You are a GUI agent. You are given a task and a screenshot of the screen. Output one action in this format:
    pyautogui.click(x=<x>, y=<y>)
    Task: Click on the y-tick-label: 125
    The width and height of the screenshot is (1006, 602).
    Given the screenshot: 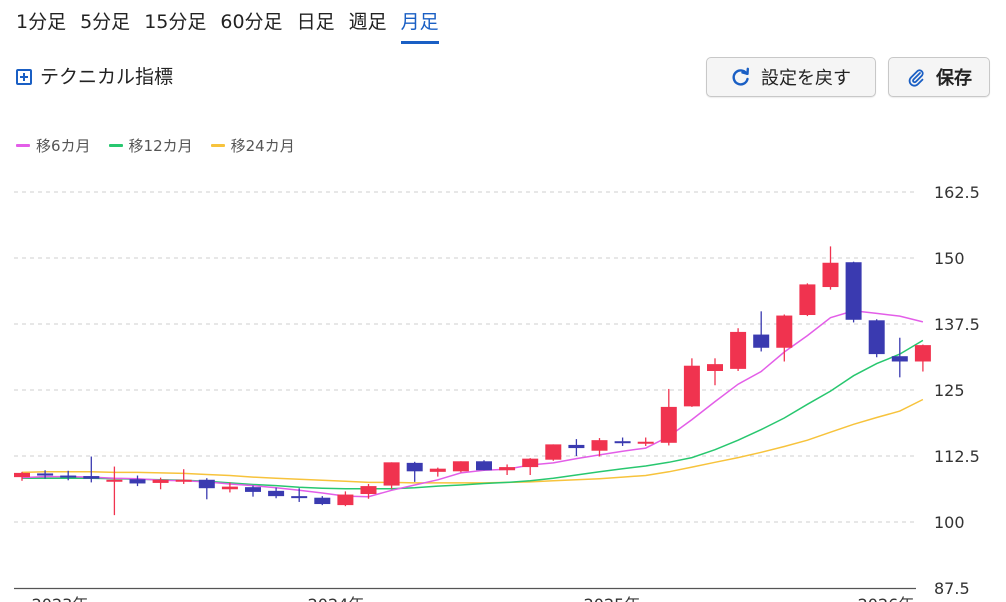 What is the action you would take?
    pyautogui.click(x=949, y=390)
    